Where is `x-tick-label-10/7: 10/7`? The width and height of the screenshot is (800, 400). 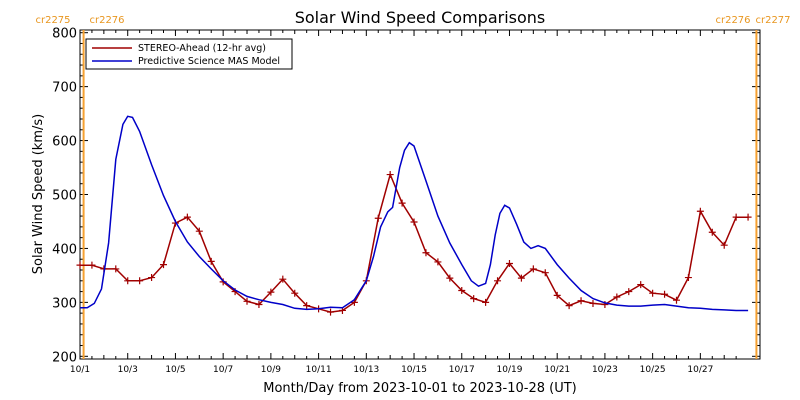
x-tick-label-10/7: 10/7 is located at coordinates (223, 370).